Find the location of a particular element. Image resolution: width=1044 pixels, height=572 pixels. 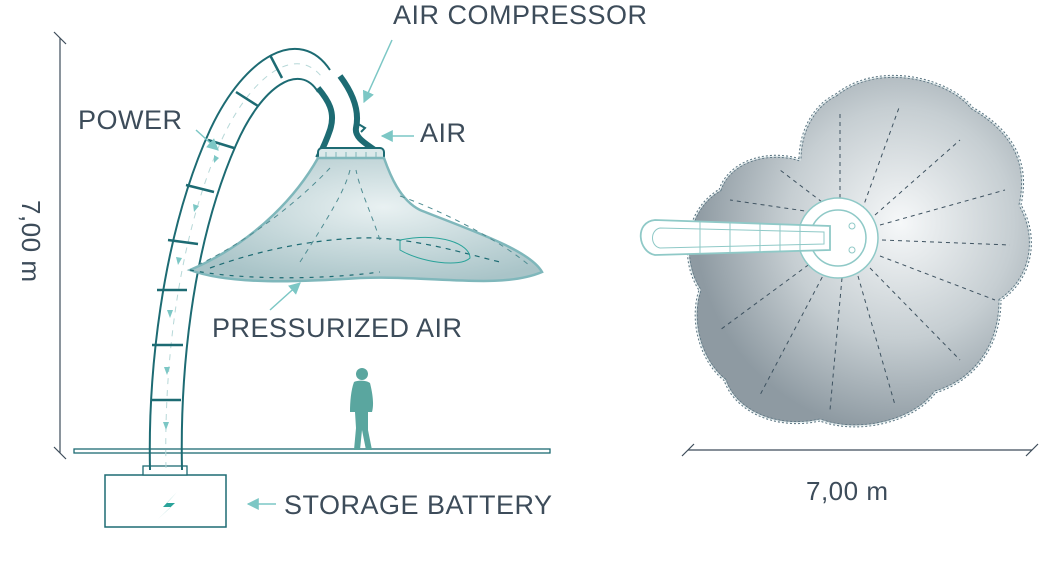

pressurized-air-label: PRESSURIZED AIR is located at coordinates (337, 328).